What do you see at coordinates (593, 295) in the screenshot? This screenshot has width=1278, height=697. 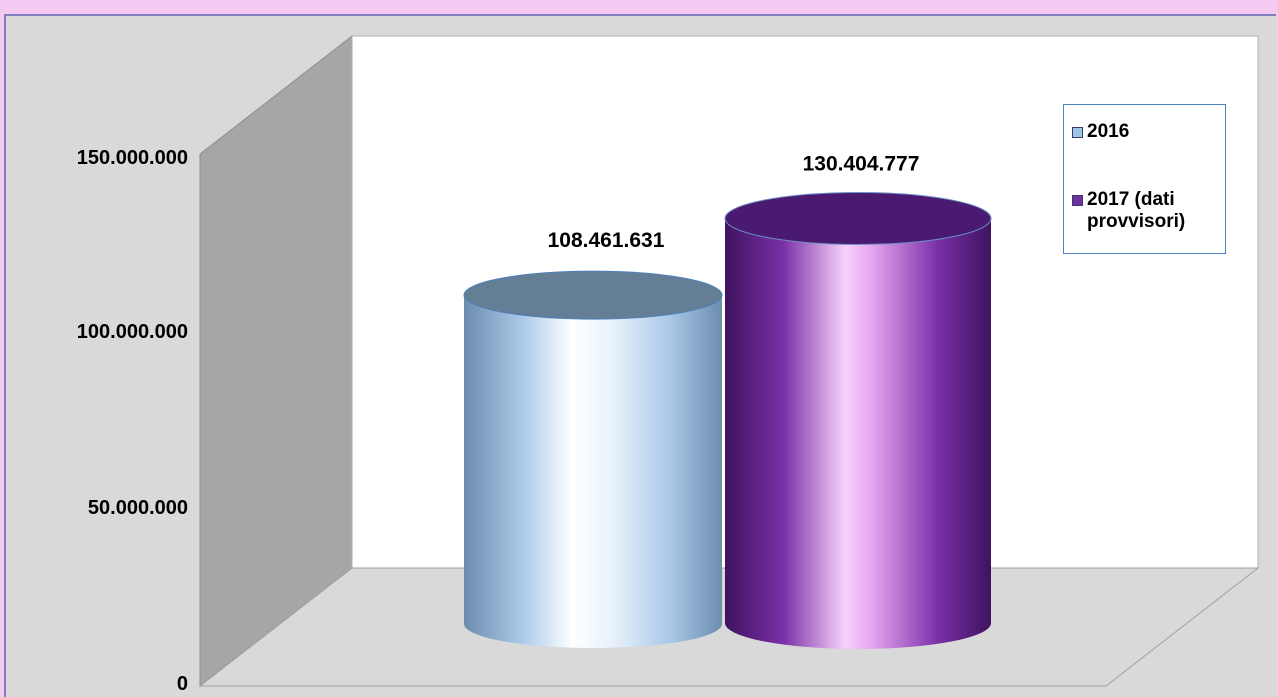 I see `bar-2016-top` at bounding box center [593, 295].